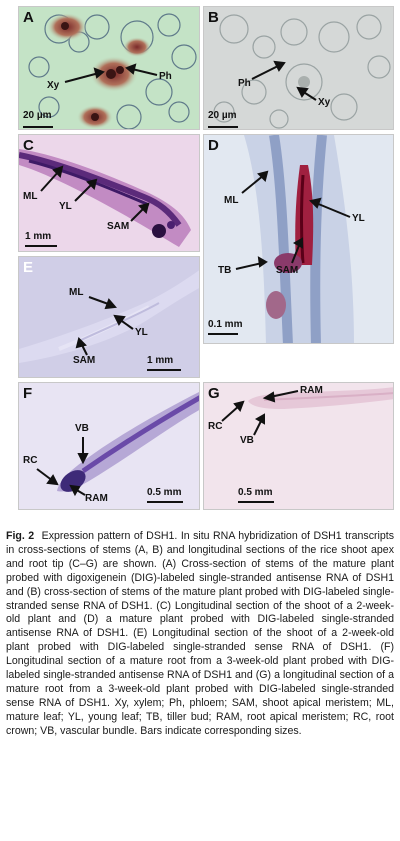 The height and width of the screenshot is (841, 400). What do you see at coordinates (213, 145) in the screenshot?
I see `panel-d-label: D` at bounding box center [213, 145].